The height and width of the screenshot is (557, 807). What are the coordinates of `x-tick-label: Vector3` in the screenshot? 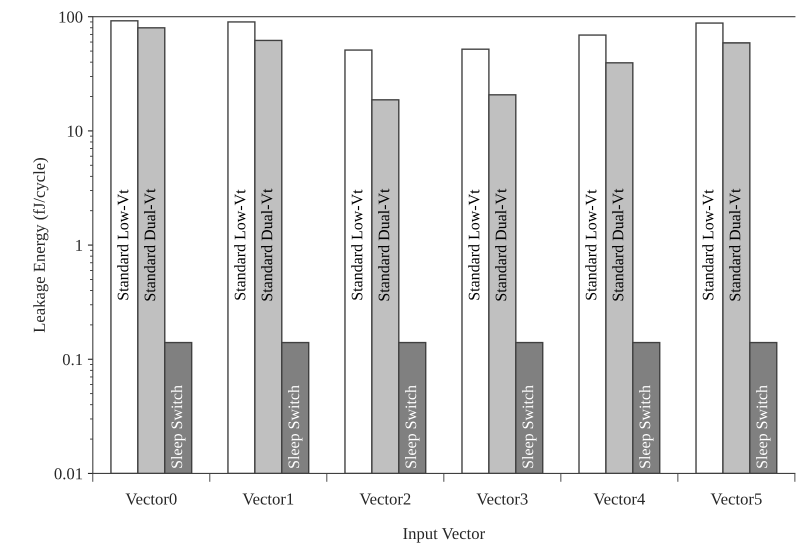 It's located at (502, 499).